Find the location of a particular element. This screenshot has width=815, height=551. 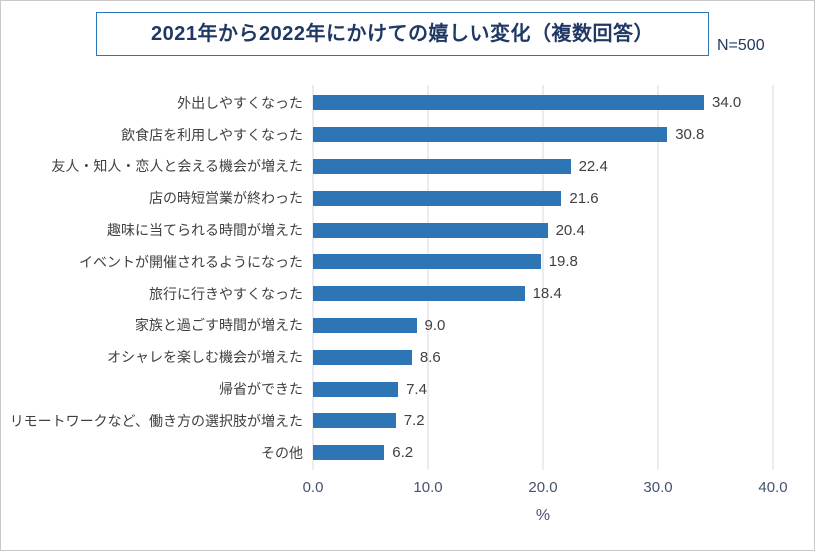

x-tick-label: 40.0 is located at coordinates (773, 487).